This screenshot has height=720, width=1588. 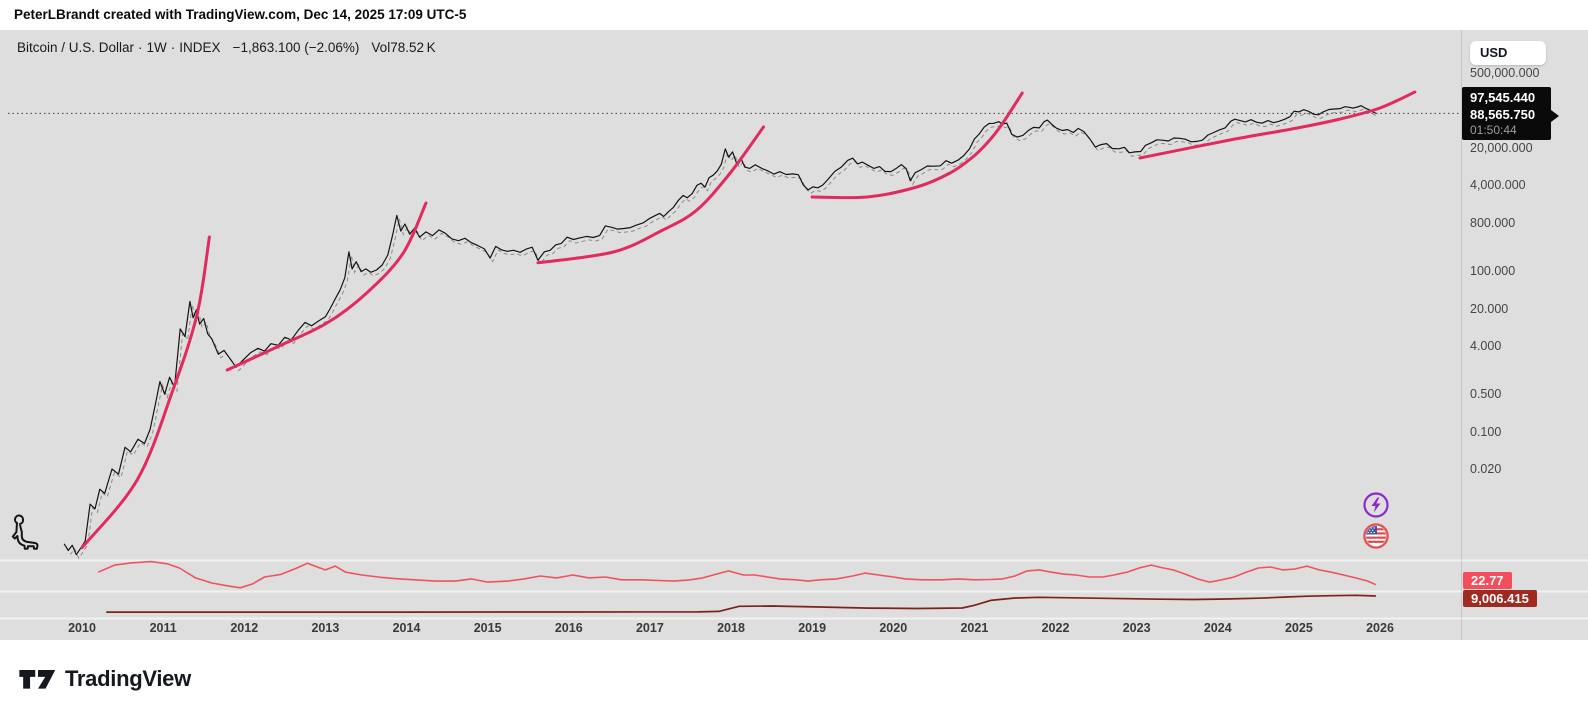 What do you see at coordinates (1501, 148) in the screenshot?
I see `price-tick: 20,000.000` at bounding box center [1501, 148].